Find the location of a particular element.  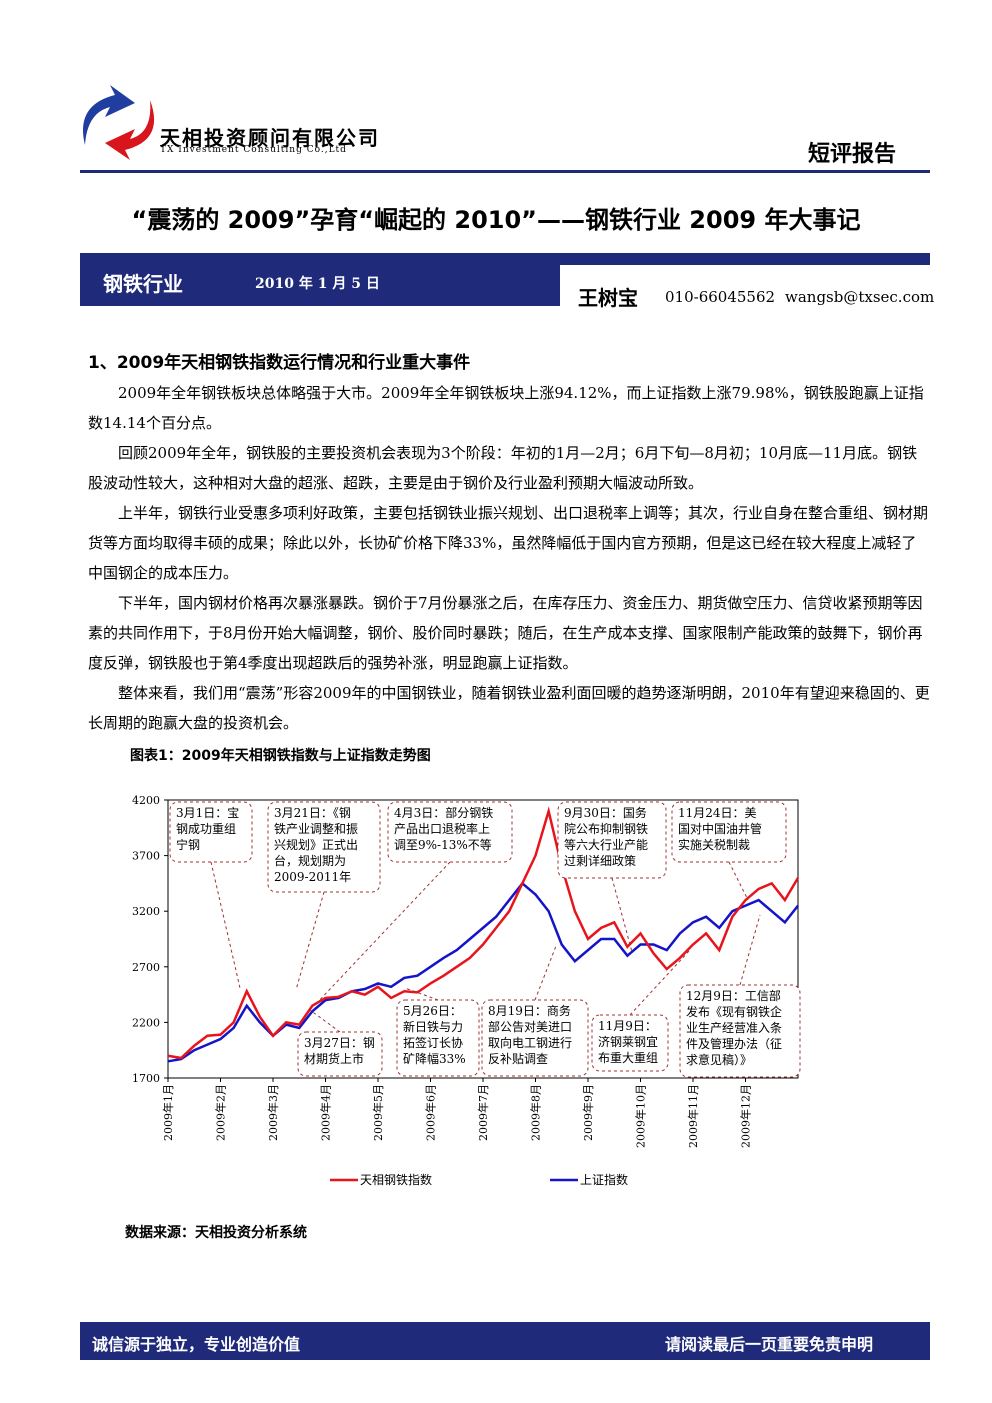

y-tick-label: 1700 is located at coordinates (146, 1078).